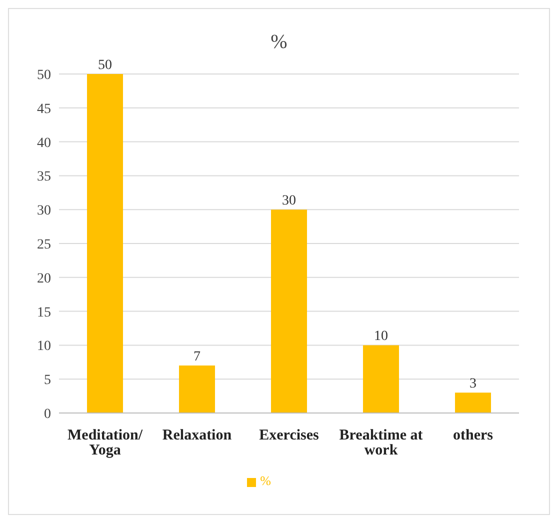 The height and width of the screenshot is (525, 558). Describe the element at coordinates (44, 109) in the screenshot. I see `y-tick-label: 45` at that location.